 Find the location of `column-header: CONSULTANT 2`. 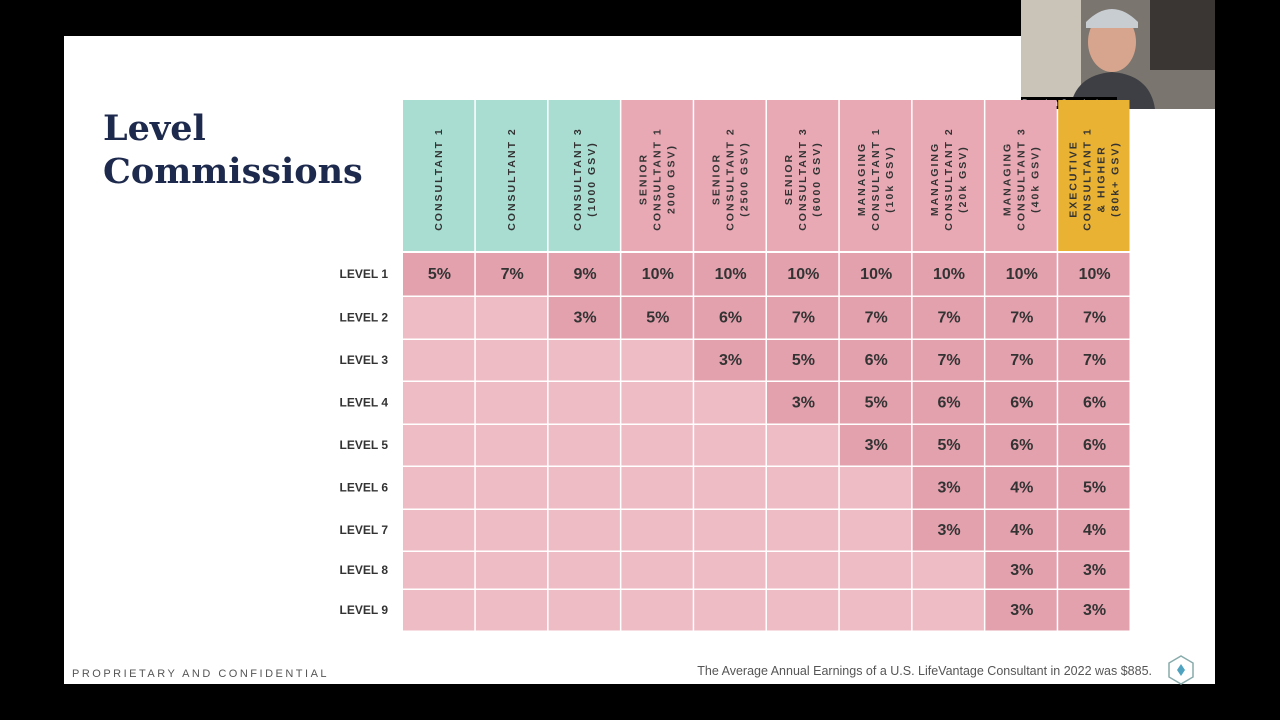

column-header: CONSULTANT 2 is located at coordinates (730, 179).